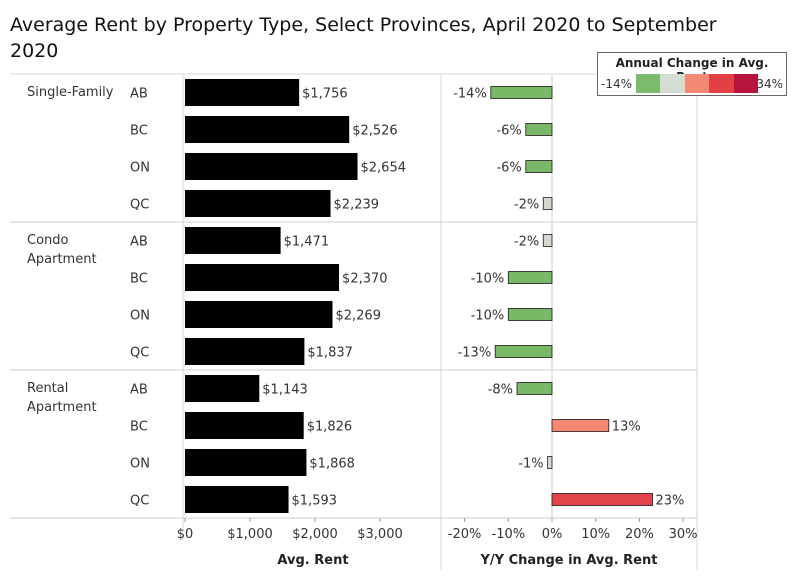 Image resolution: width=800 pixels, height=581 pixels. Describe the element at coordinates (375, 131) in the screenshot. I see `rent-value-label: $2,526` at that location.